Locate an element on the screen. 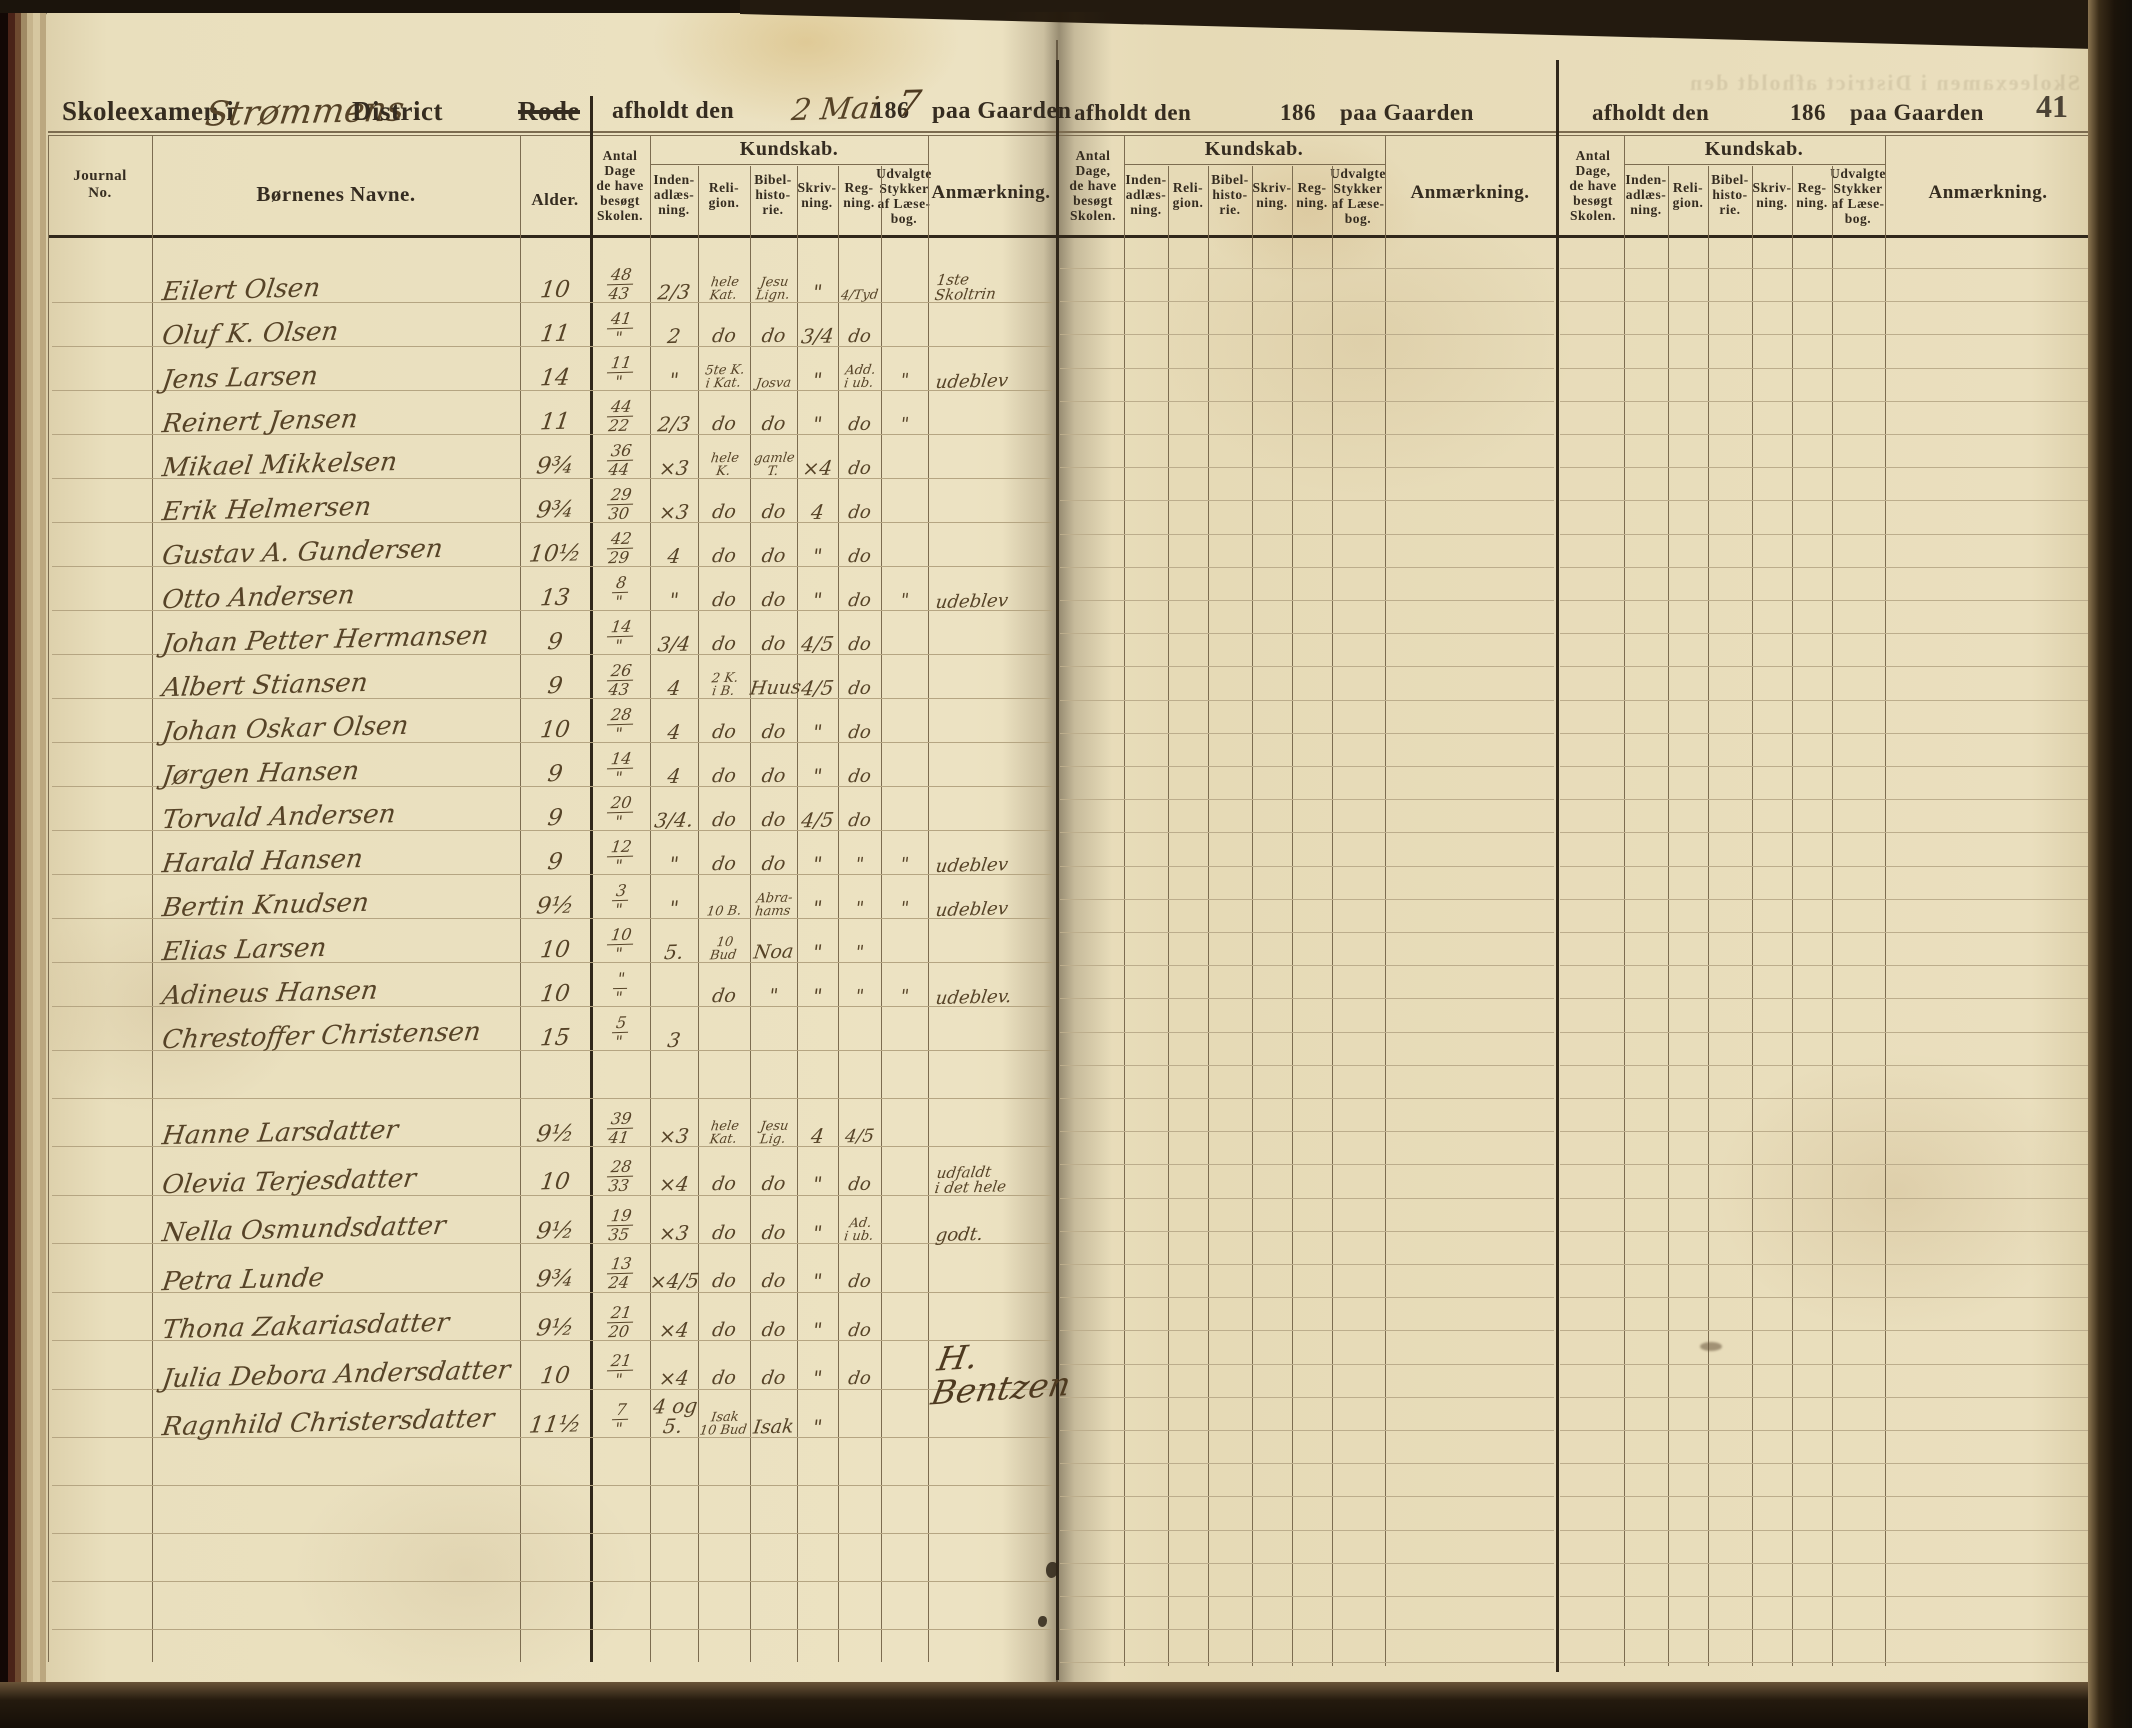 The image size is (2132, 1728). paa-gaarden-label-1: paa Gaarden is located at coordinates (1002, 111).